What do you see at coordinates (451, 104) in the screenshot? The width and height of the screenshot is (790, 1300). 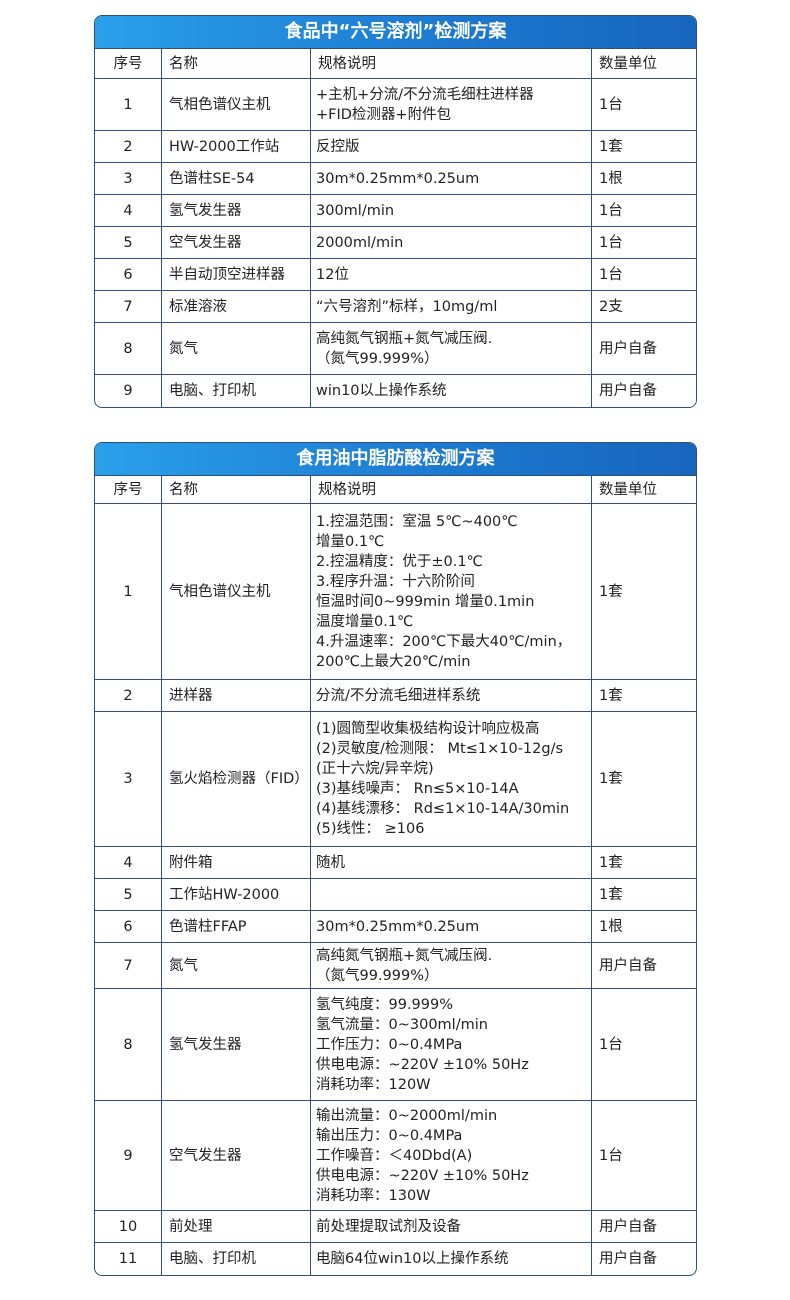 I see `item-spec: +主机+分流/不分流毛细柱进样器 +FID检测器+附件包` at bounding box center [451, 104].